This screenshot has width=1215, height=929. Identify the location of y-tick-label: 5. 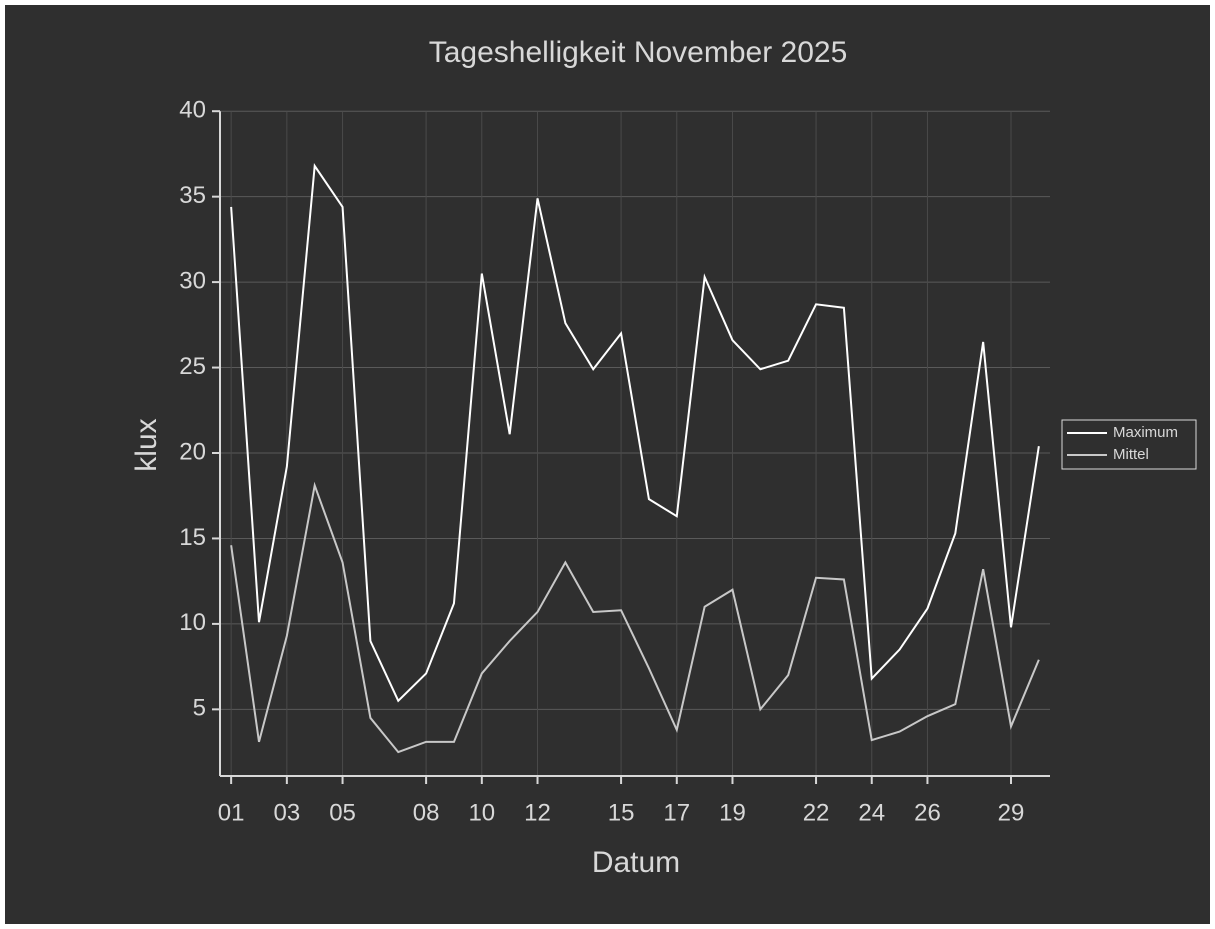
(199, 708).